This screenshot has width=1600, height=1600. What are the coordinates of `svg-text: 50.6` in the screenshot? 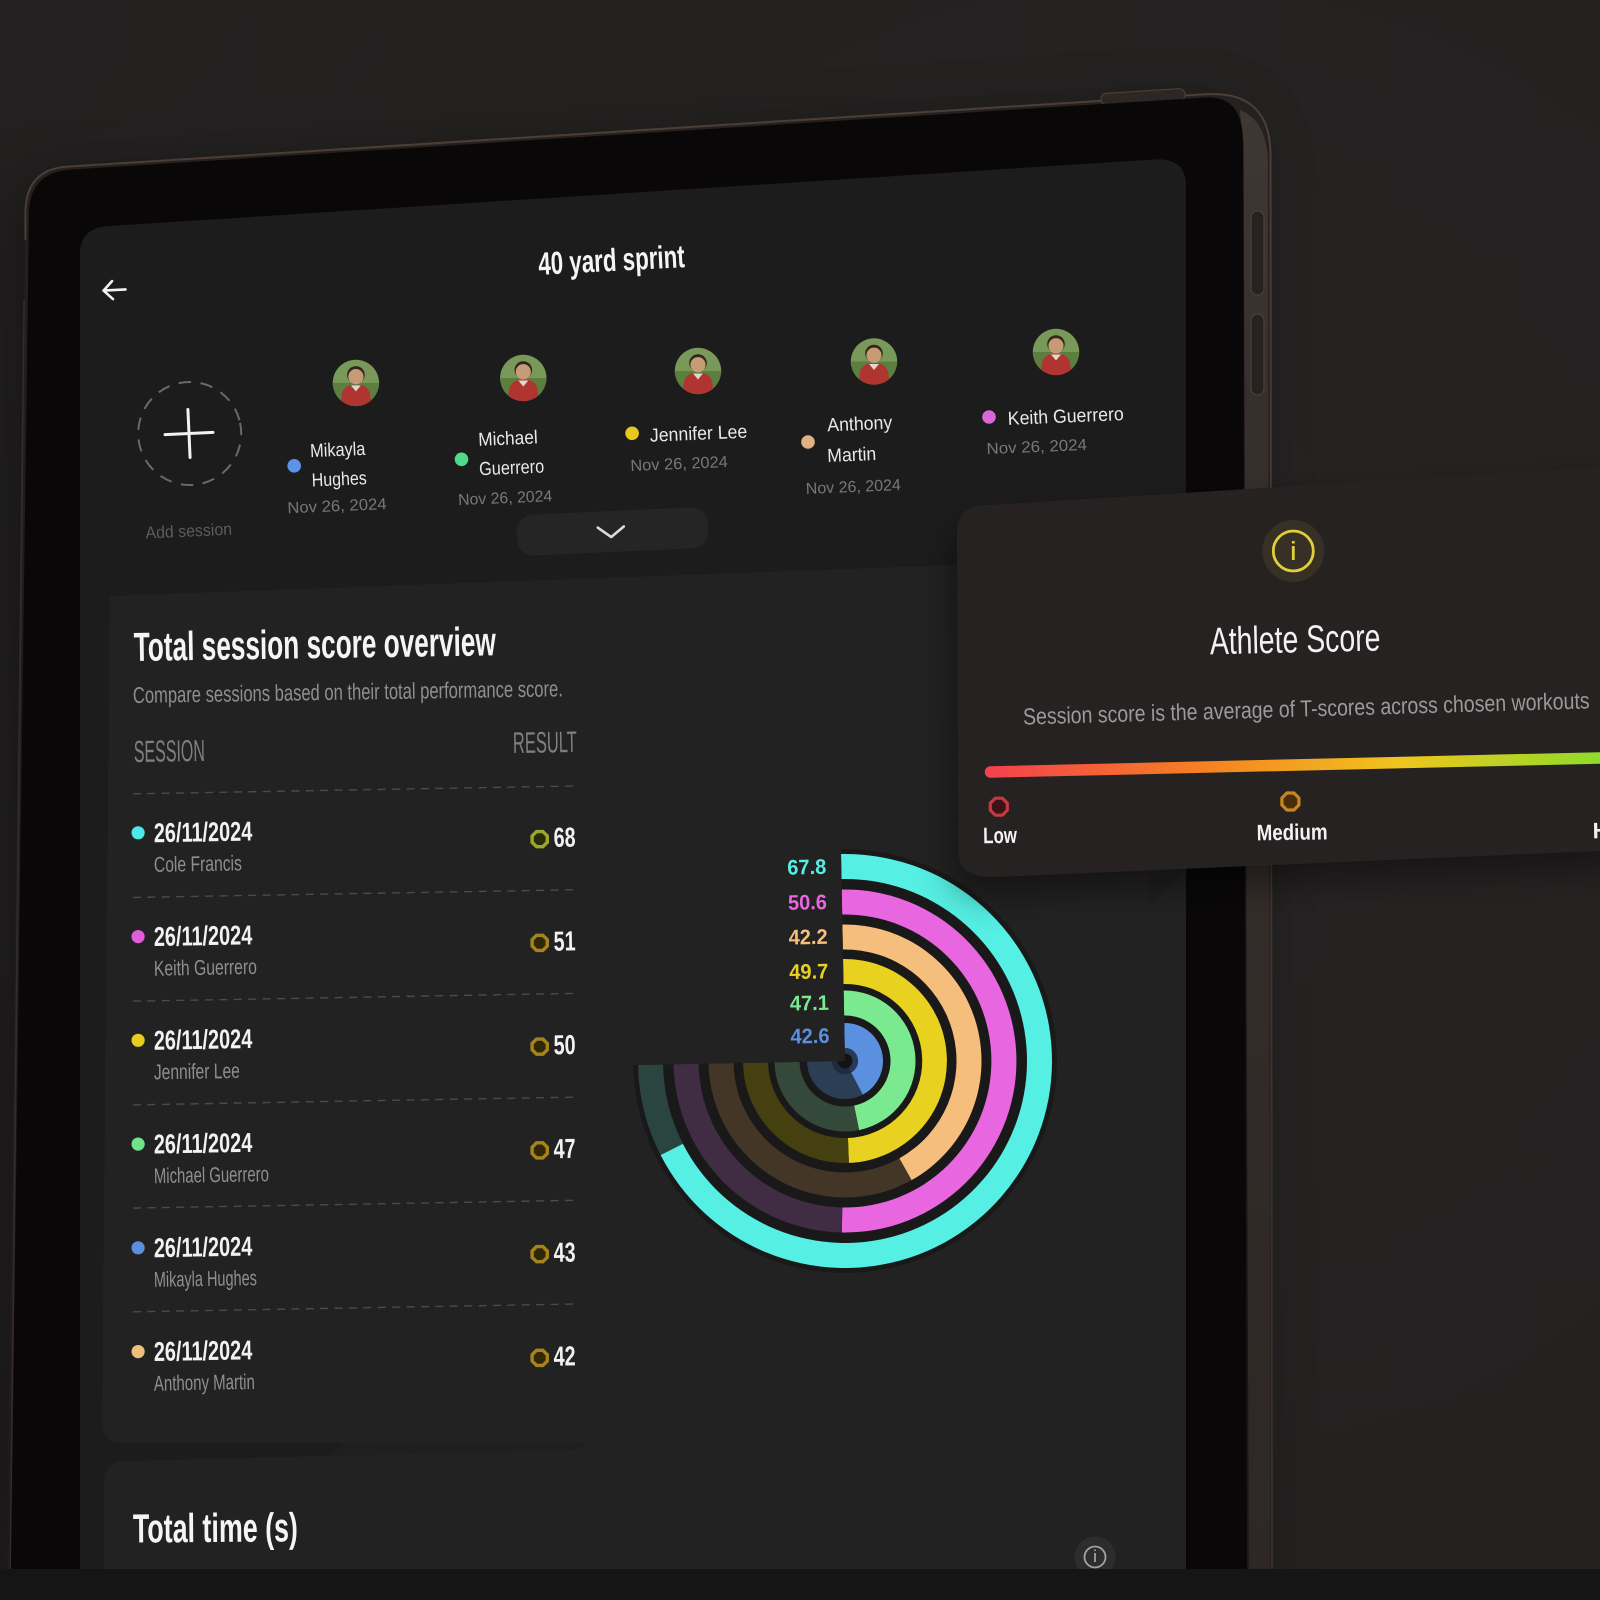 It's located at (807, 903).